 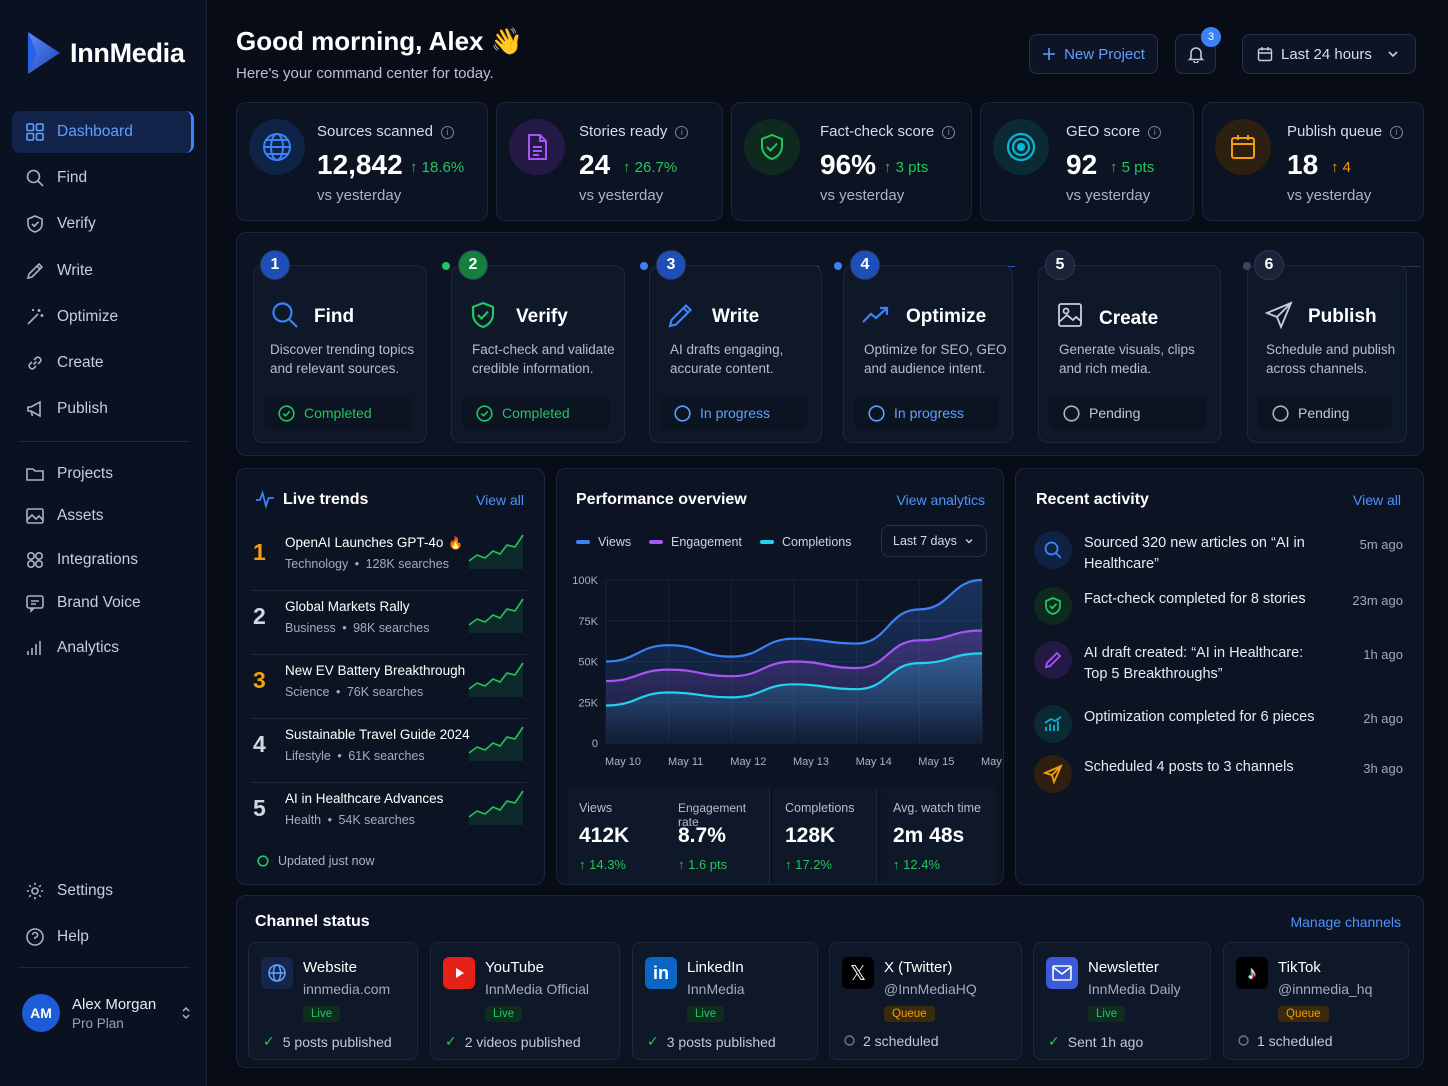 What do you see at coordinates (103, 317) in the screenshot?
I see `sidebar-item-optimize: Optimize` at bounding box center [103, 317].